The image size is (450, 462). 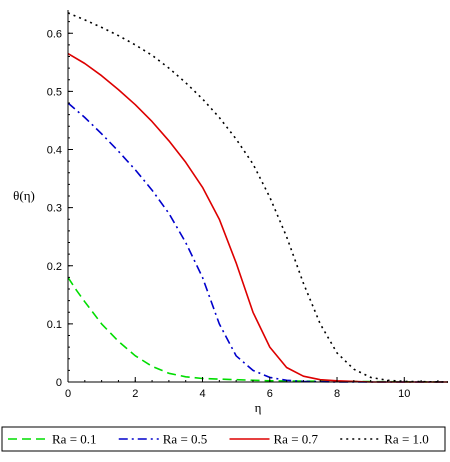 I want to click on legend-label-3: Ra = 0.7, so click(x=296, y=439).